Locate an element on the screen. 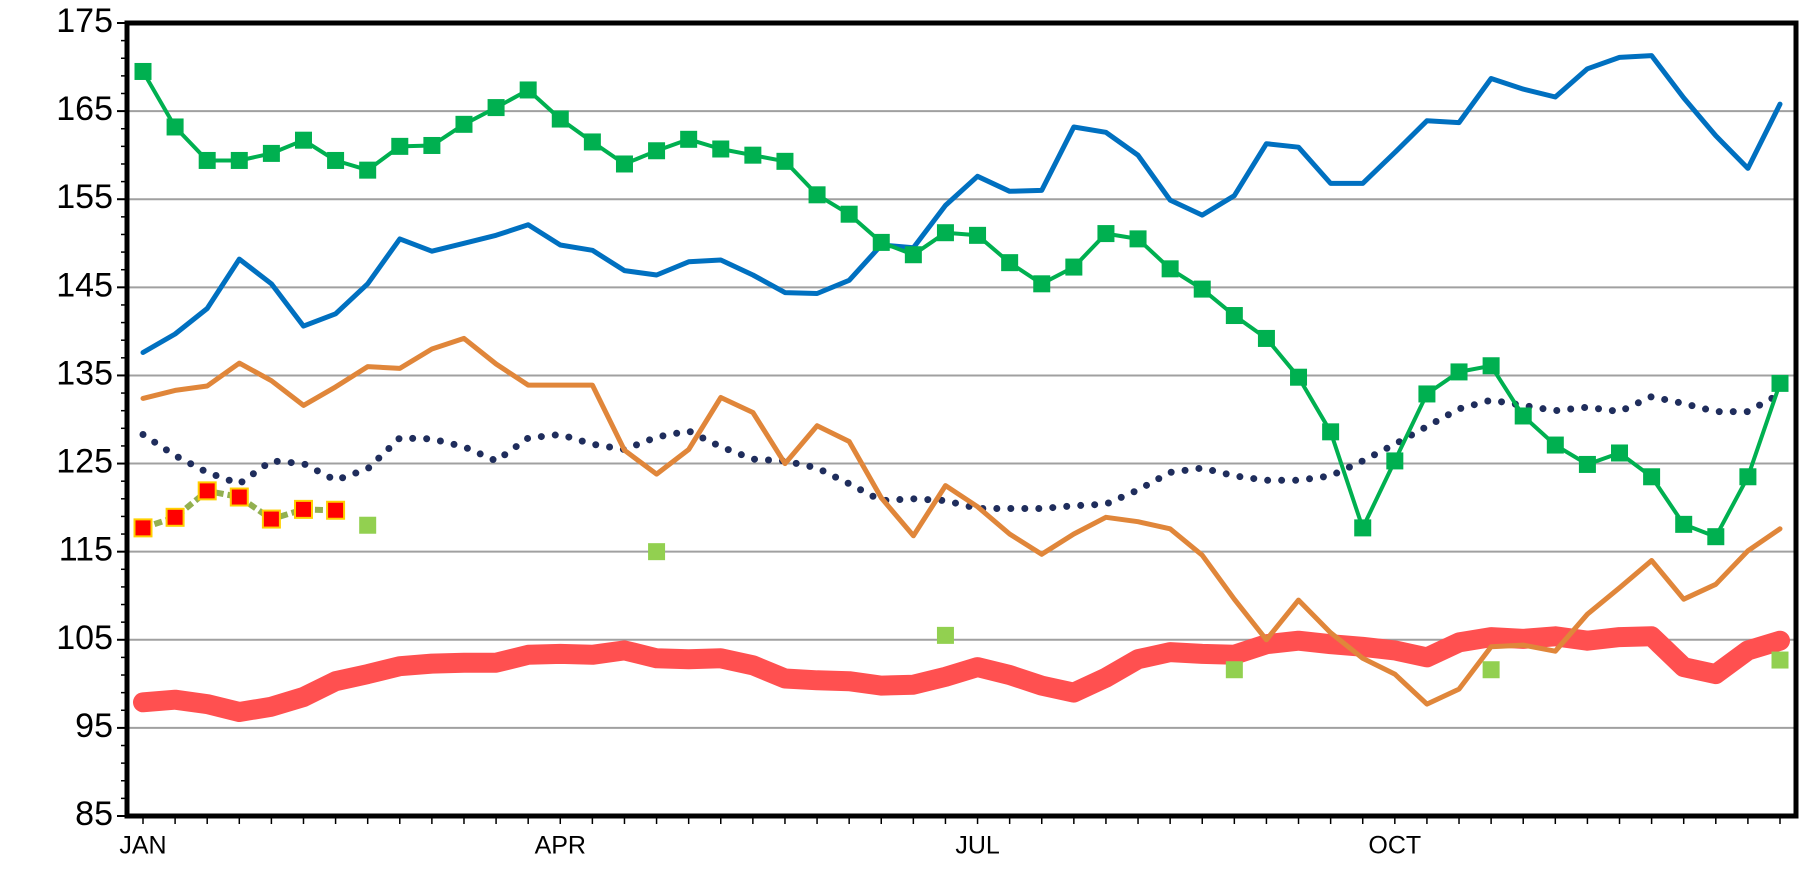 The image size is (1808, 873). x-tick-label: APR is located at coordinates (560, 846).